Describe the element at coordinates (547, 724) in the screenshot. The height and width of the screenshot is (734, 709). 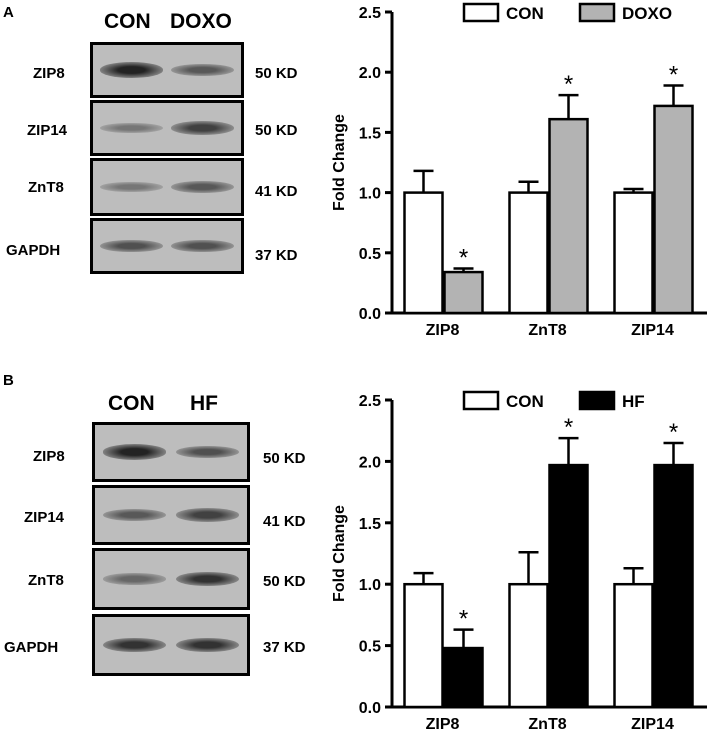
I see `chart-b-x-tick-label: ZnT8` at that location.